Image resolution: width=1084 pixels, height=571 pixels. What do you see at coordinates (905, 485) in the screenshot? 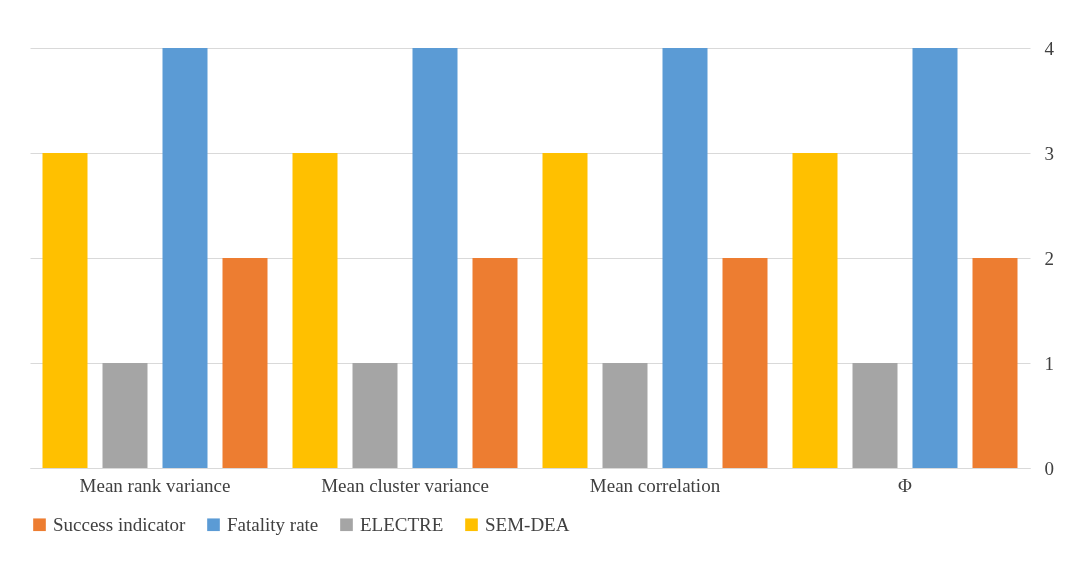
I see `x-tick-label: Φ` at bounding box center [905, 485].